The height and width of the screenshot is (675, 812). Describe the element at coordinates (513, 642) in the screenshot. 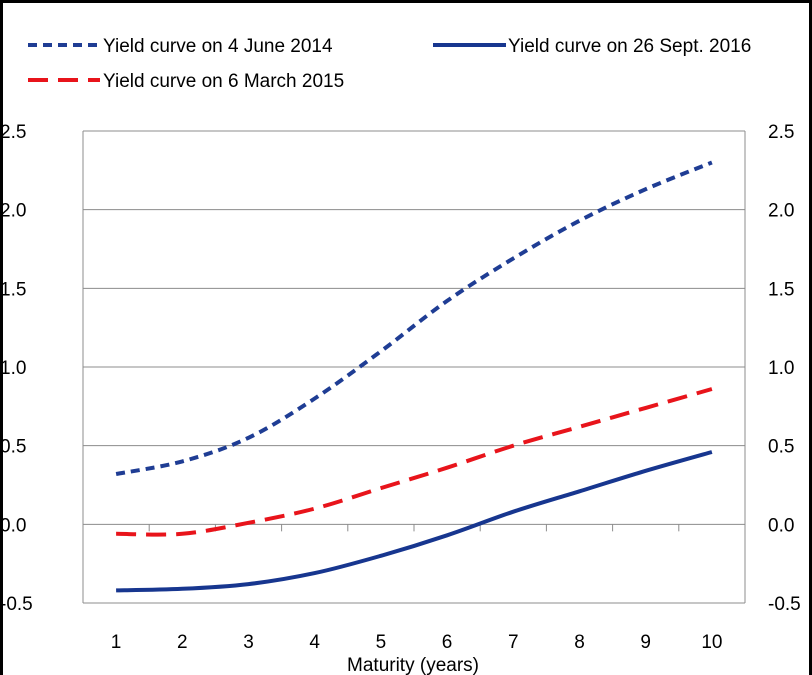

I see `x-tick-label: 7` at that location.